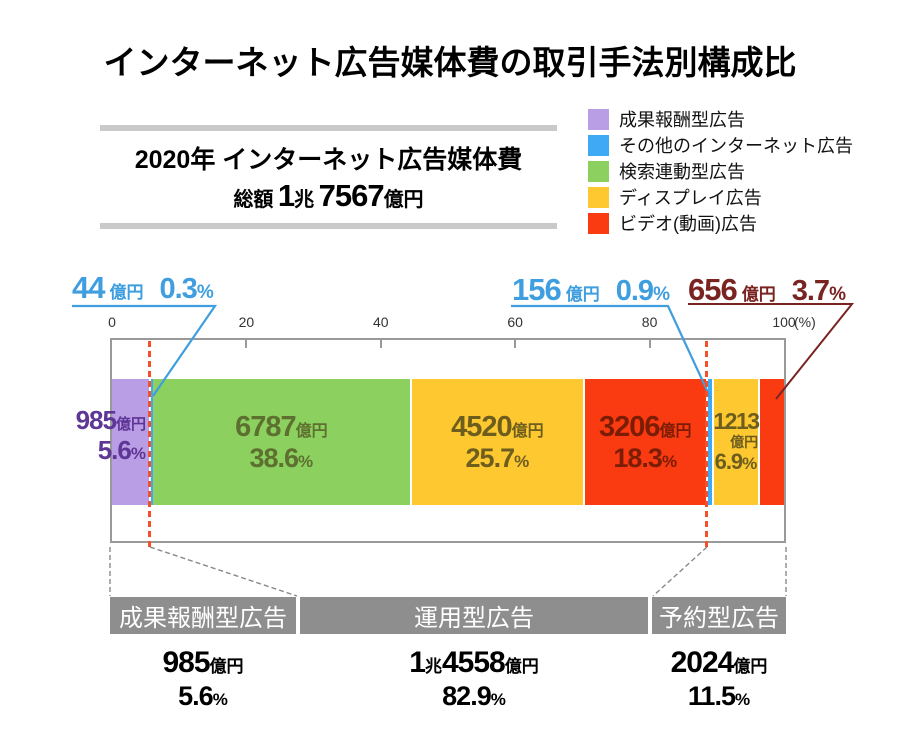  I want to click on bar-segment-ビデオ(動画)広告: 3206億円 18.3%, so click(645, 442).